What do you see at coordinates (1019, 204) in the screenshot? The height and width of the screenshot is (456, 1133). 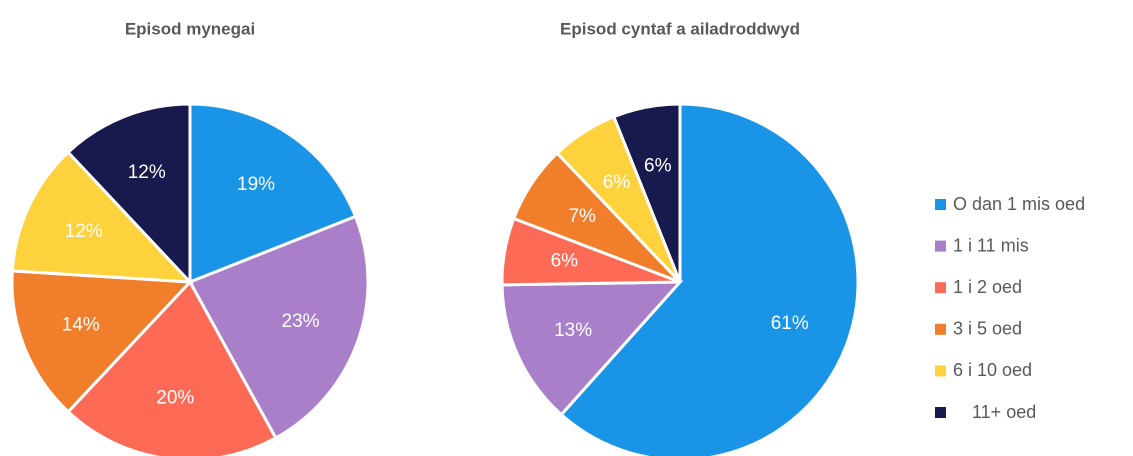 I see `legend-label: O dan 1 mis oed` at bounding box center [1019, 204].